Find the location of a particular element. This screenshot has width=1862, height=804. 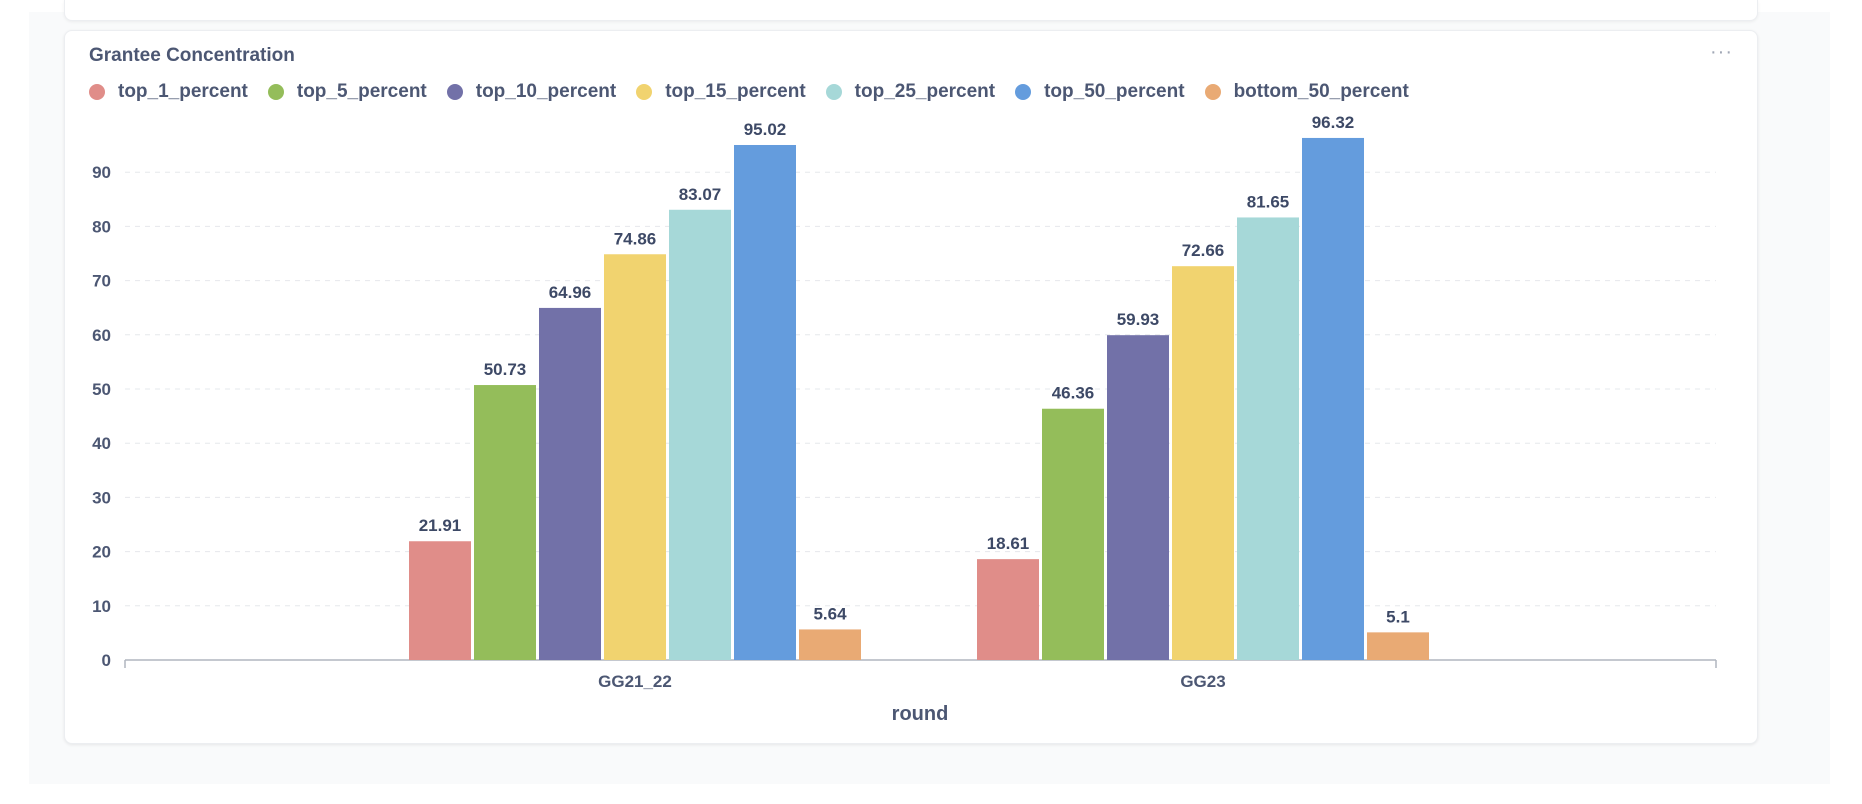

y-tick-label: 70 is located at coordinates (101, 281).